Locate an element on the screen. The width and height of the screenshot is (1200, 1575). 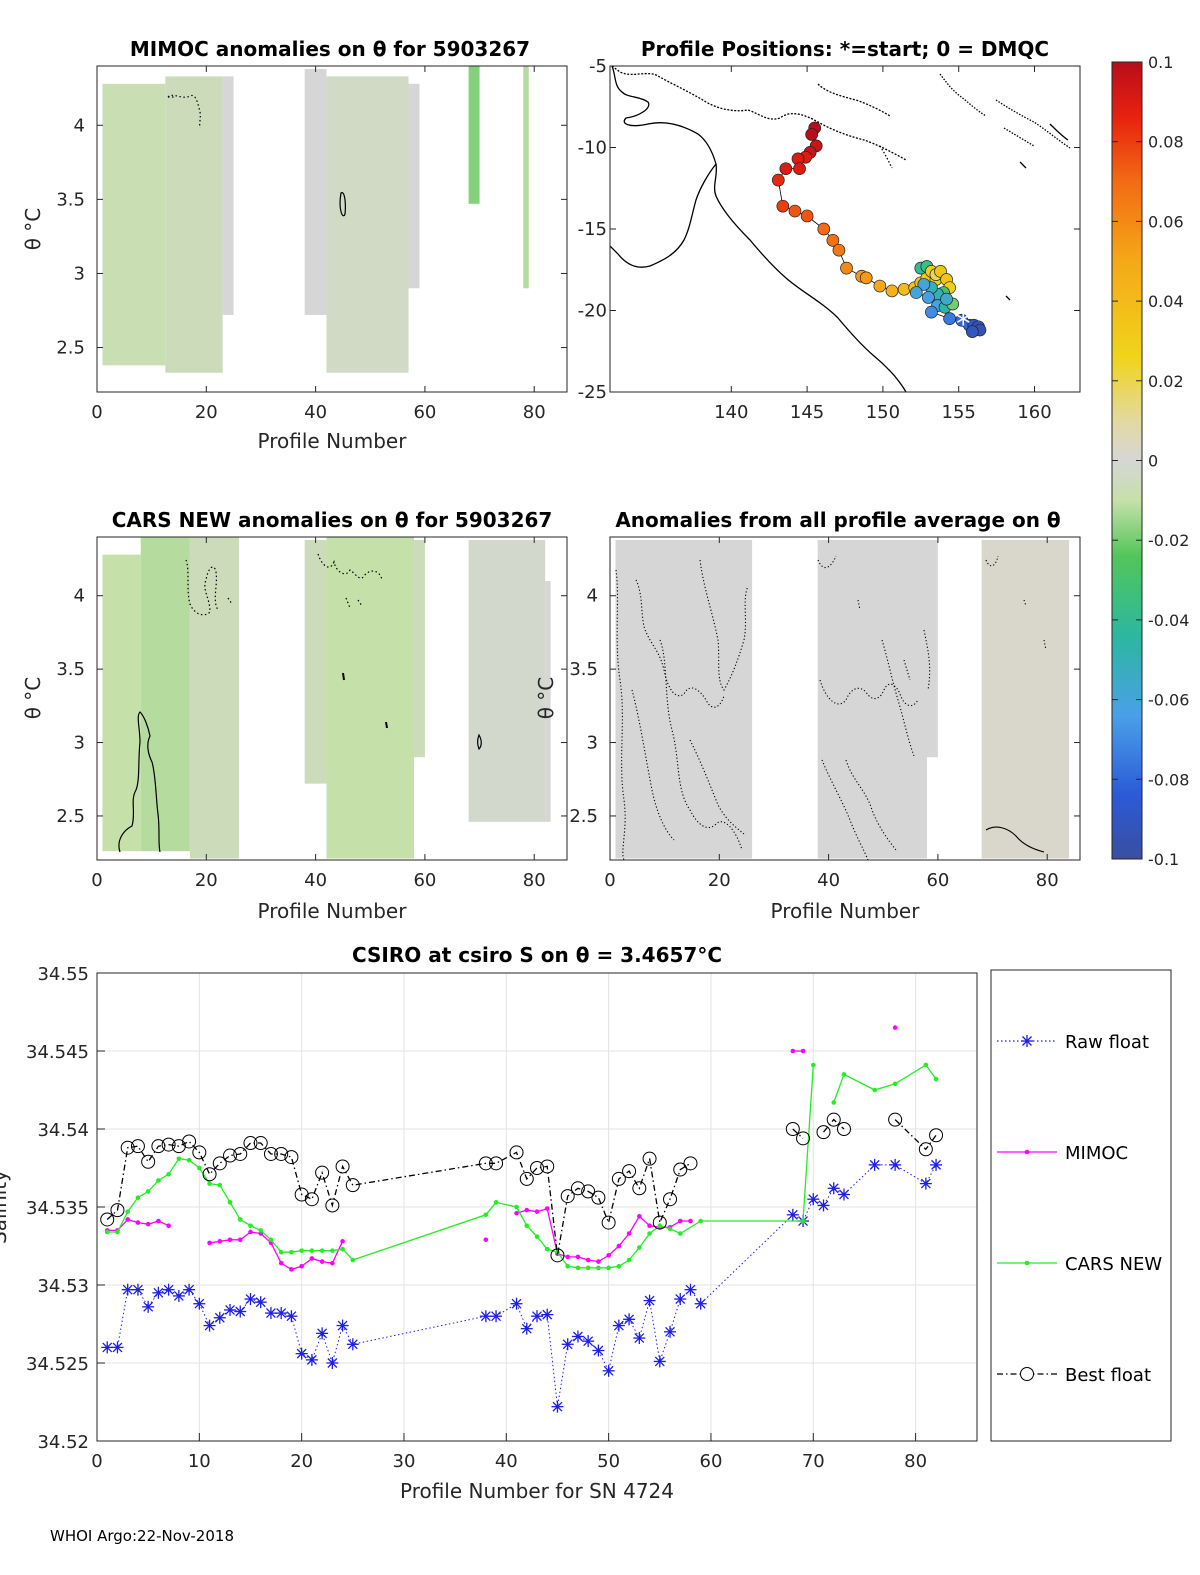
mimoc-xtick-label: 80 is located at coordinates (534, 412).